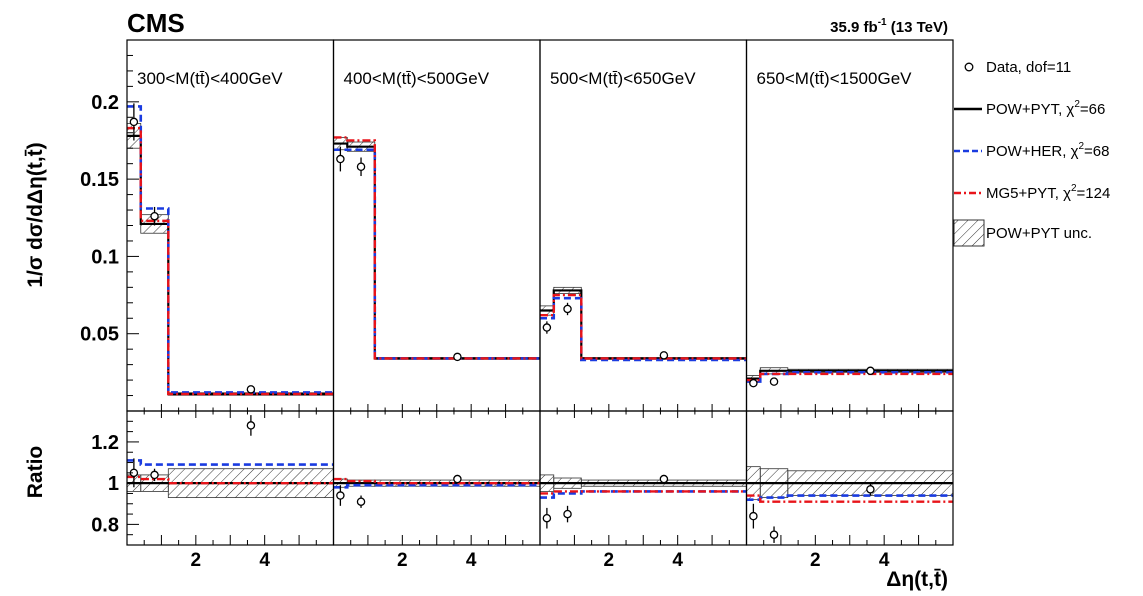 The image size is (1143, 596). What do you see at coordinates (99, 335) in the screenshot?
I see `y-tick-label-main: 0.05` at bounding box center [99, 335].